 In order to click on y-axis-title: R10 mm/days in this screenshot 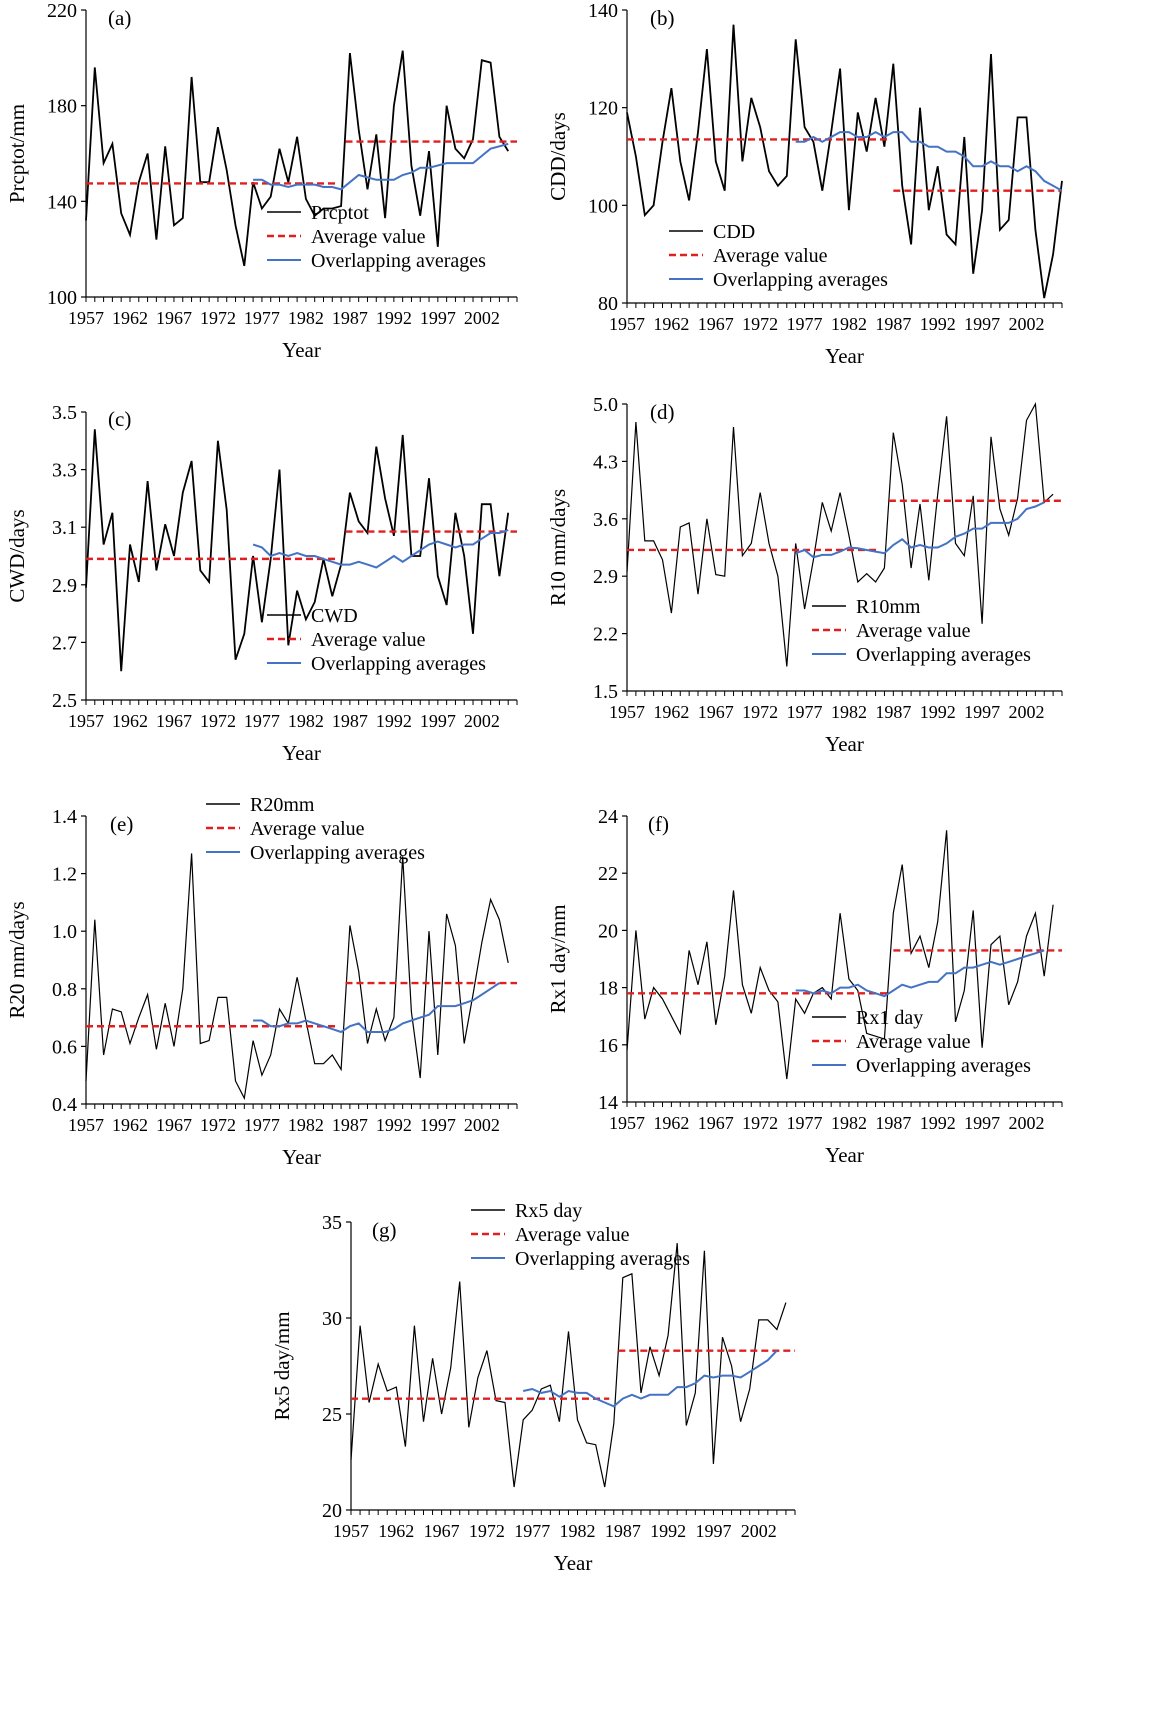, I will do `click(558, 547)`.